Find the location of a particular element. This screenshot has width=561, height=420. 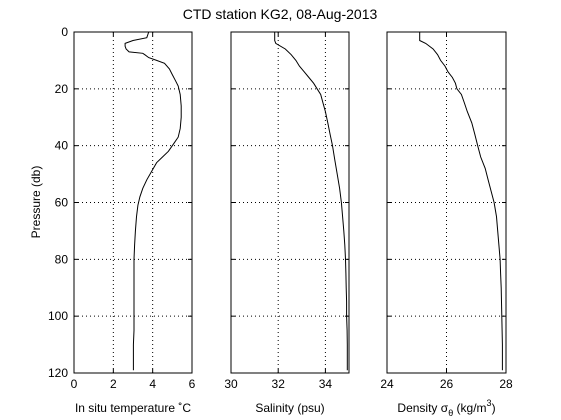

y-tick-label: 40 is located at coordinates (62, 146).